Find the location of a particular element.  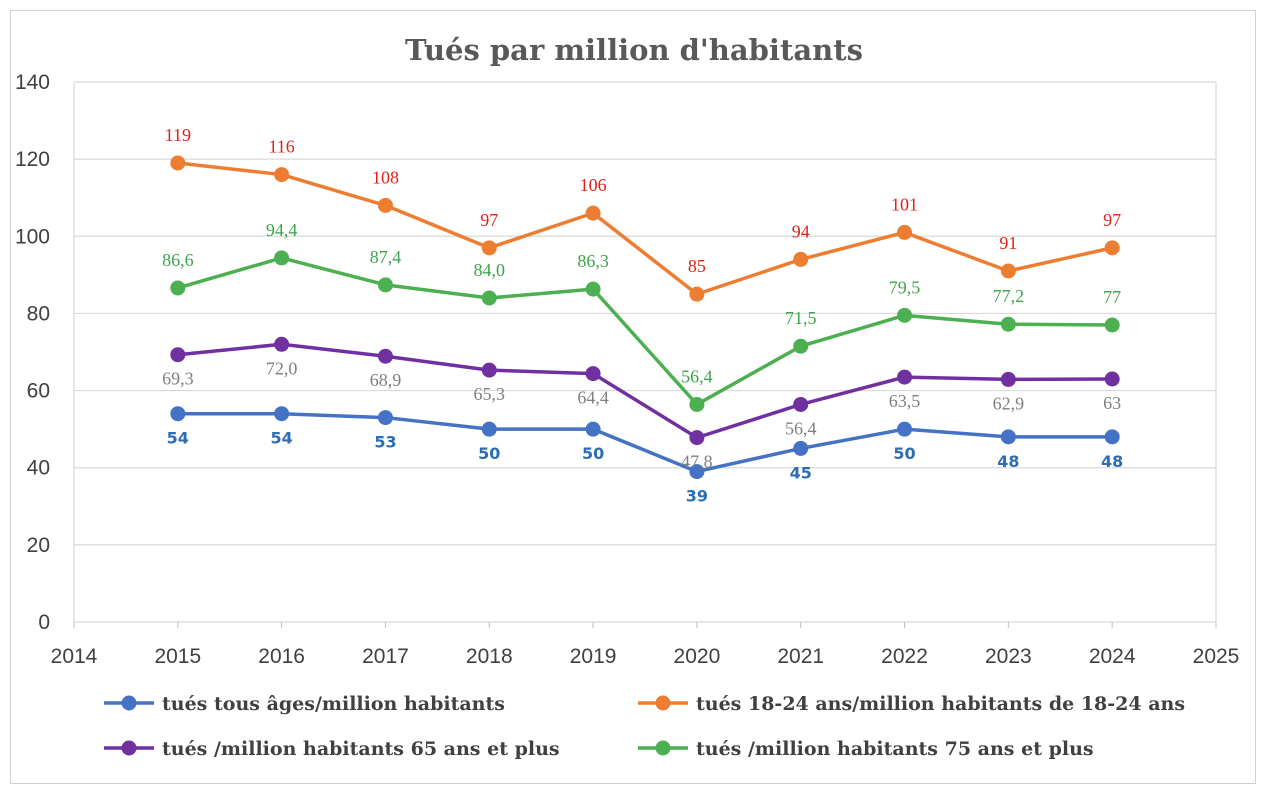

data-label: 72,0 is located at coordinates (282, 368).